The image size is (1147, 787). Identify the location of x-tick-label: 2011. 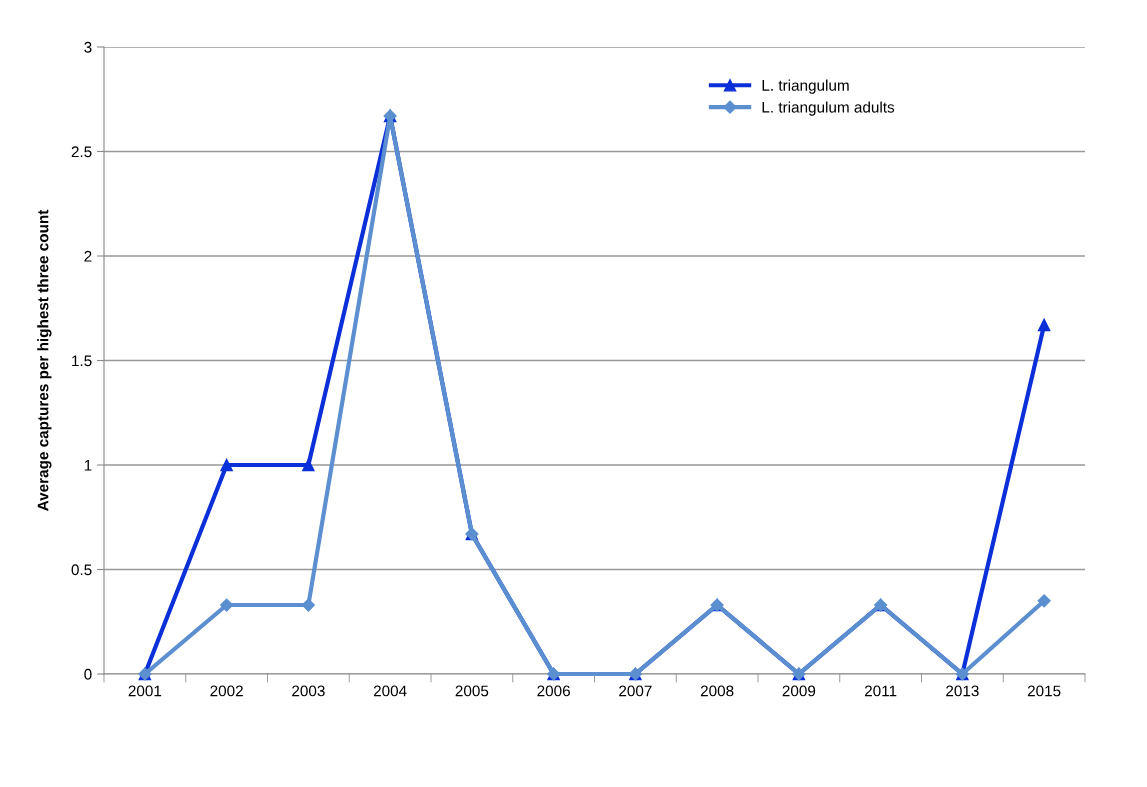
(880, 691).